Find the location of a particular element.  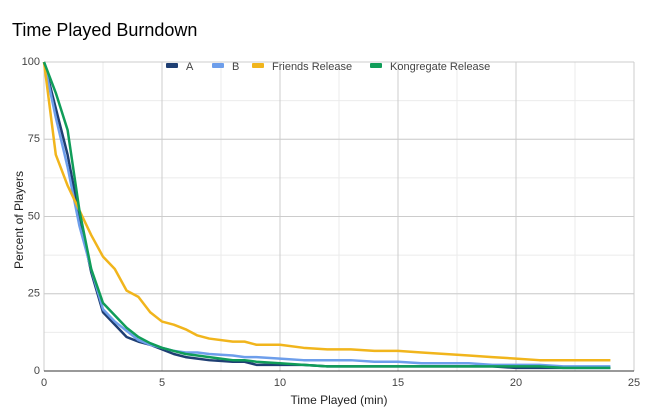

y-tick-label: 25 is located at coordinates (34, 294).